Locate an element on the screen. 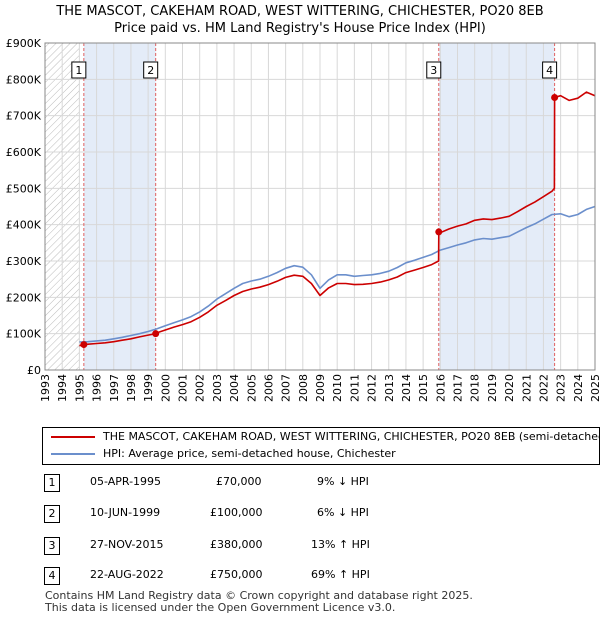 Image resolution: width=600 pixels, height=620 pixels. row-hpi: 69% ↑ HPI is located at coordinates (340, 574).